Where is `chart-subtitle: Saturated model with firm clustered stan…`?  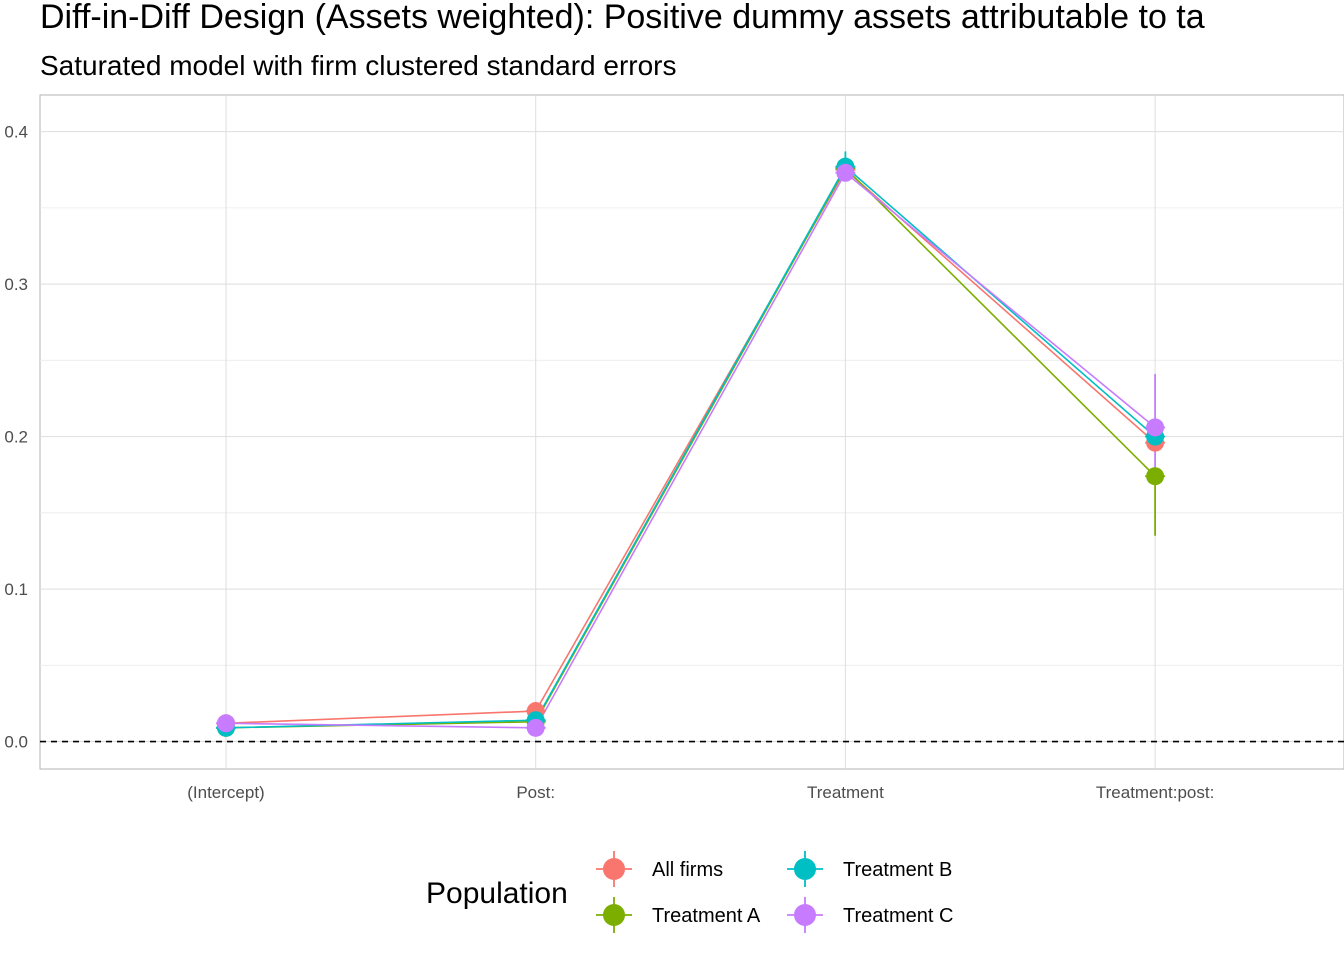
chart-subtitle: Saturated model with firm clustered stan… is located at coordinates (358, 65).